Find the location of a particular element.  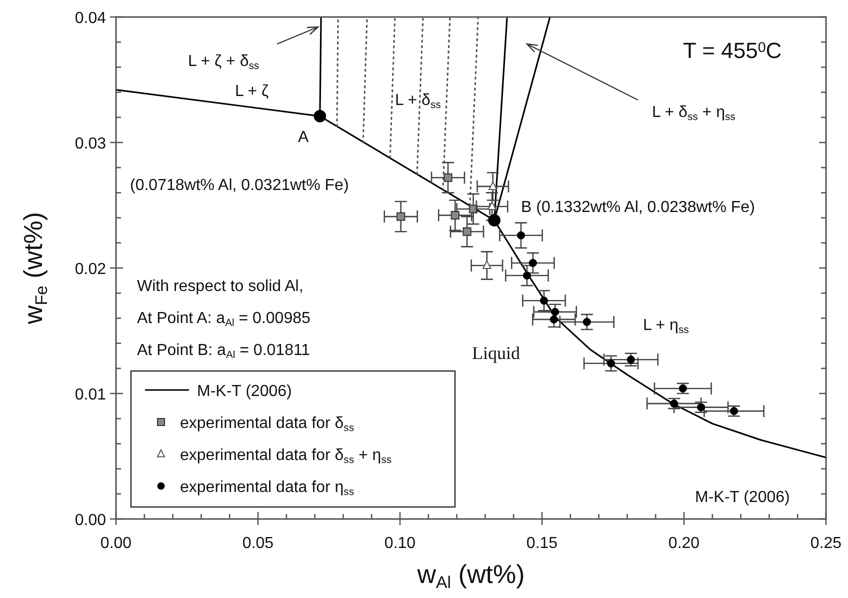

x-tick-label: 0.20 is located at coordinates (684, 543).